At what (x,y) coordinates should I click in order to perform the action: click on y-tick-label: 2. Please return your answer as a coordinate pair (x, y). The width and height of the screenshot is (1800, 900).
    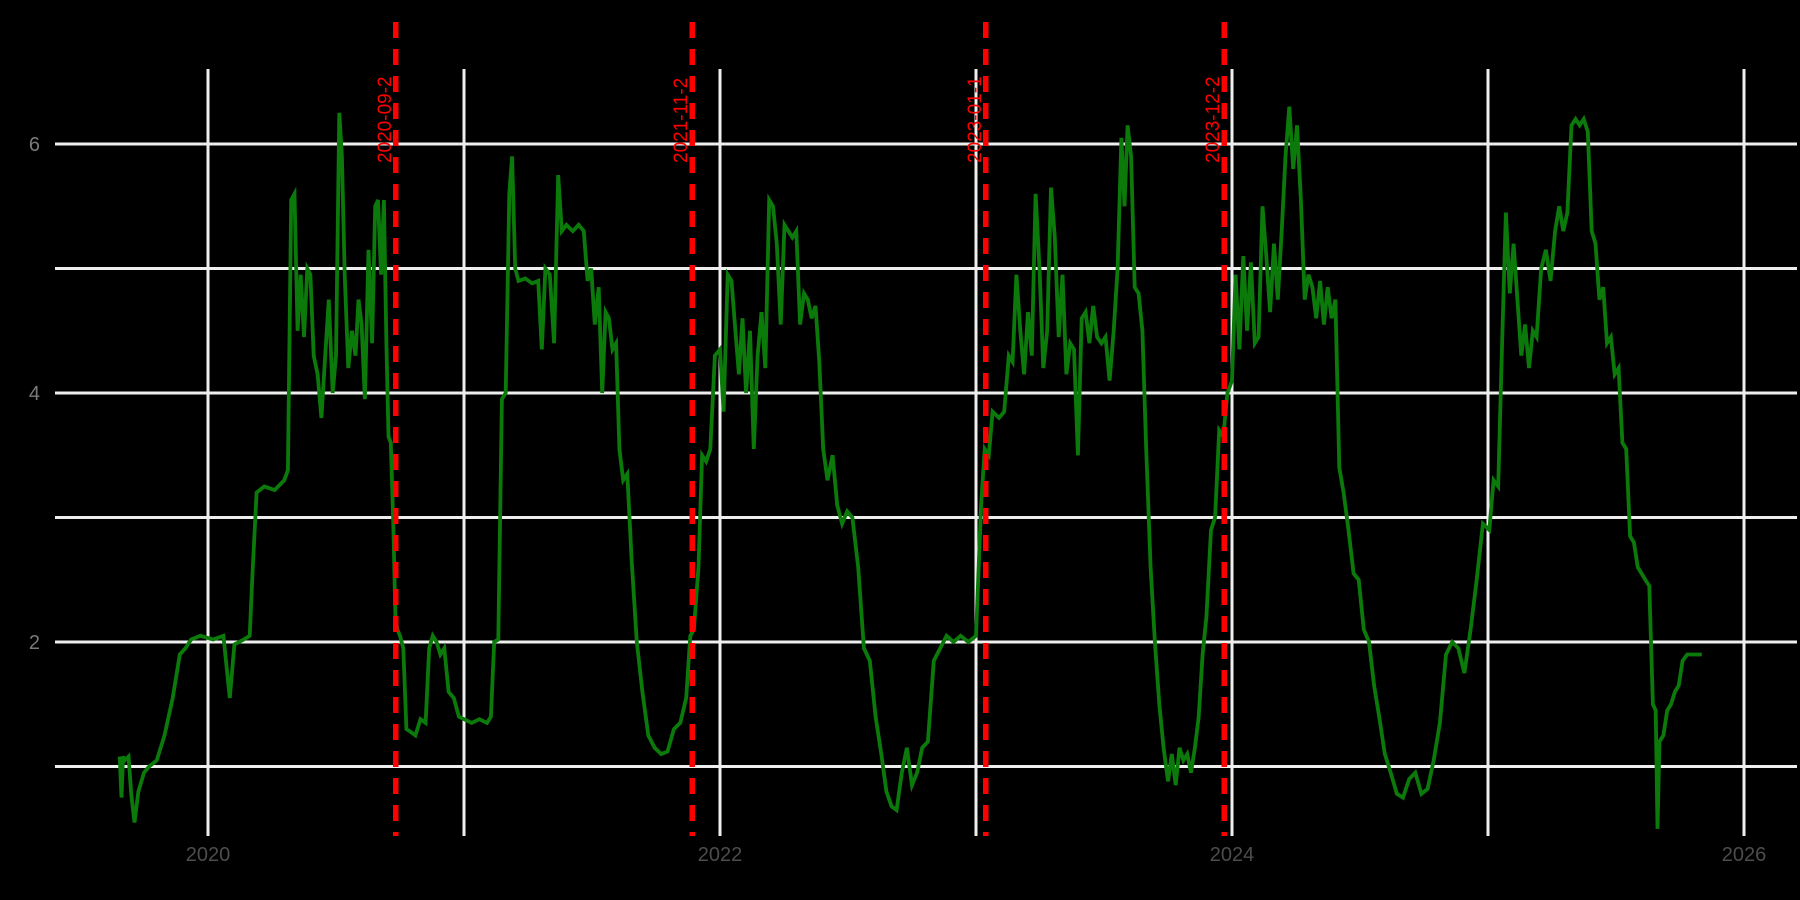
    Looking at the image, I should click on (34, 643).